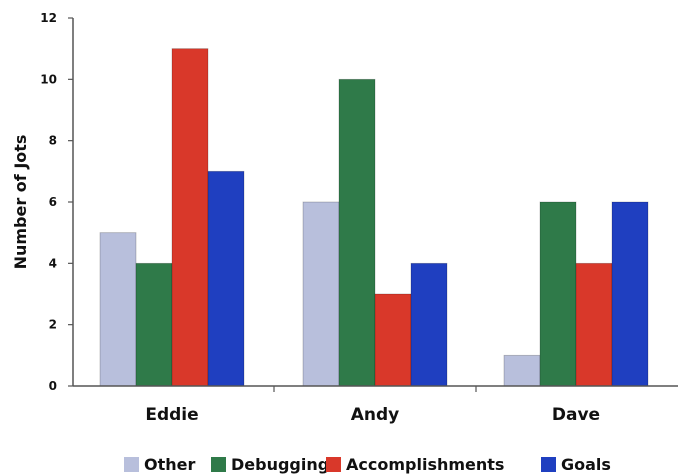 The image size is (678, 476). I want to click on y-axis-ticks: 0 2 4 6 8 10 12, so click(56, 202).